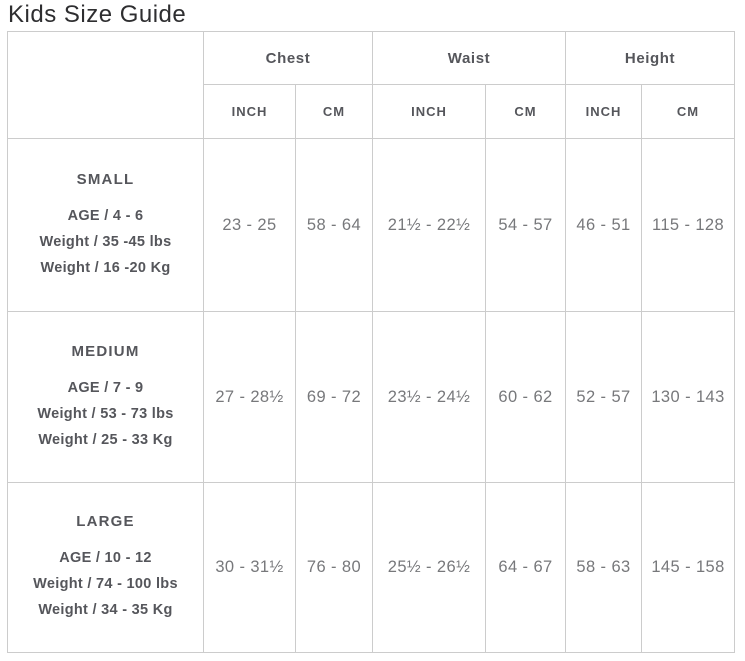  What do you see at coordinates (334, 111) in the screenshot?
I see `chest-cm-header: CM` at bounding box center [334, 111].